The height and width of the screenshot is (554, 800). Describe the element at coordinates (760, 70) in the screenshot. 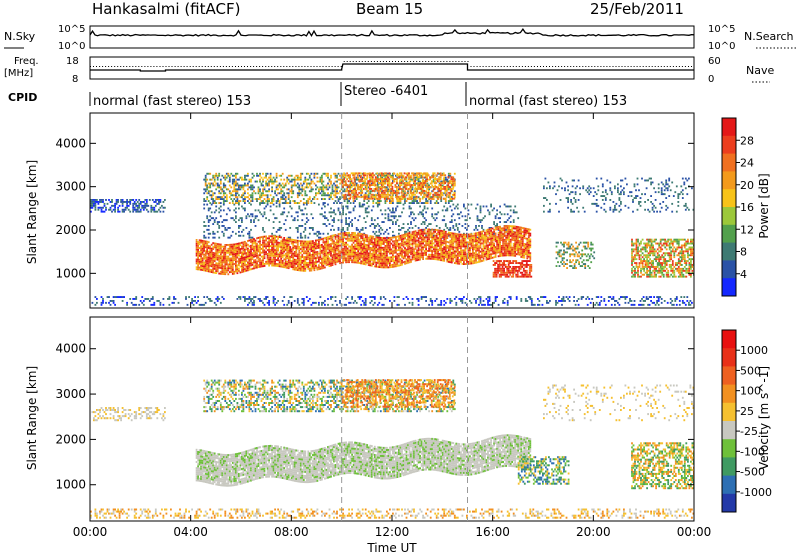

I see `nave-label: Nave` at that location.